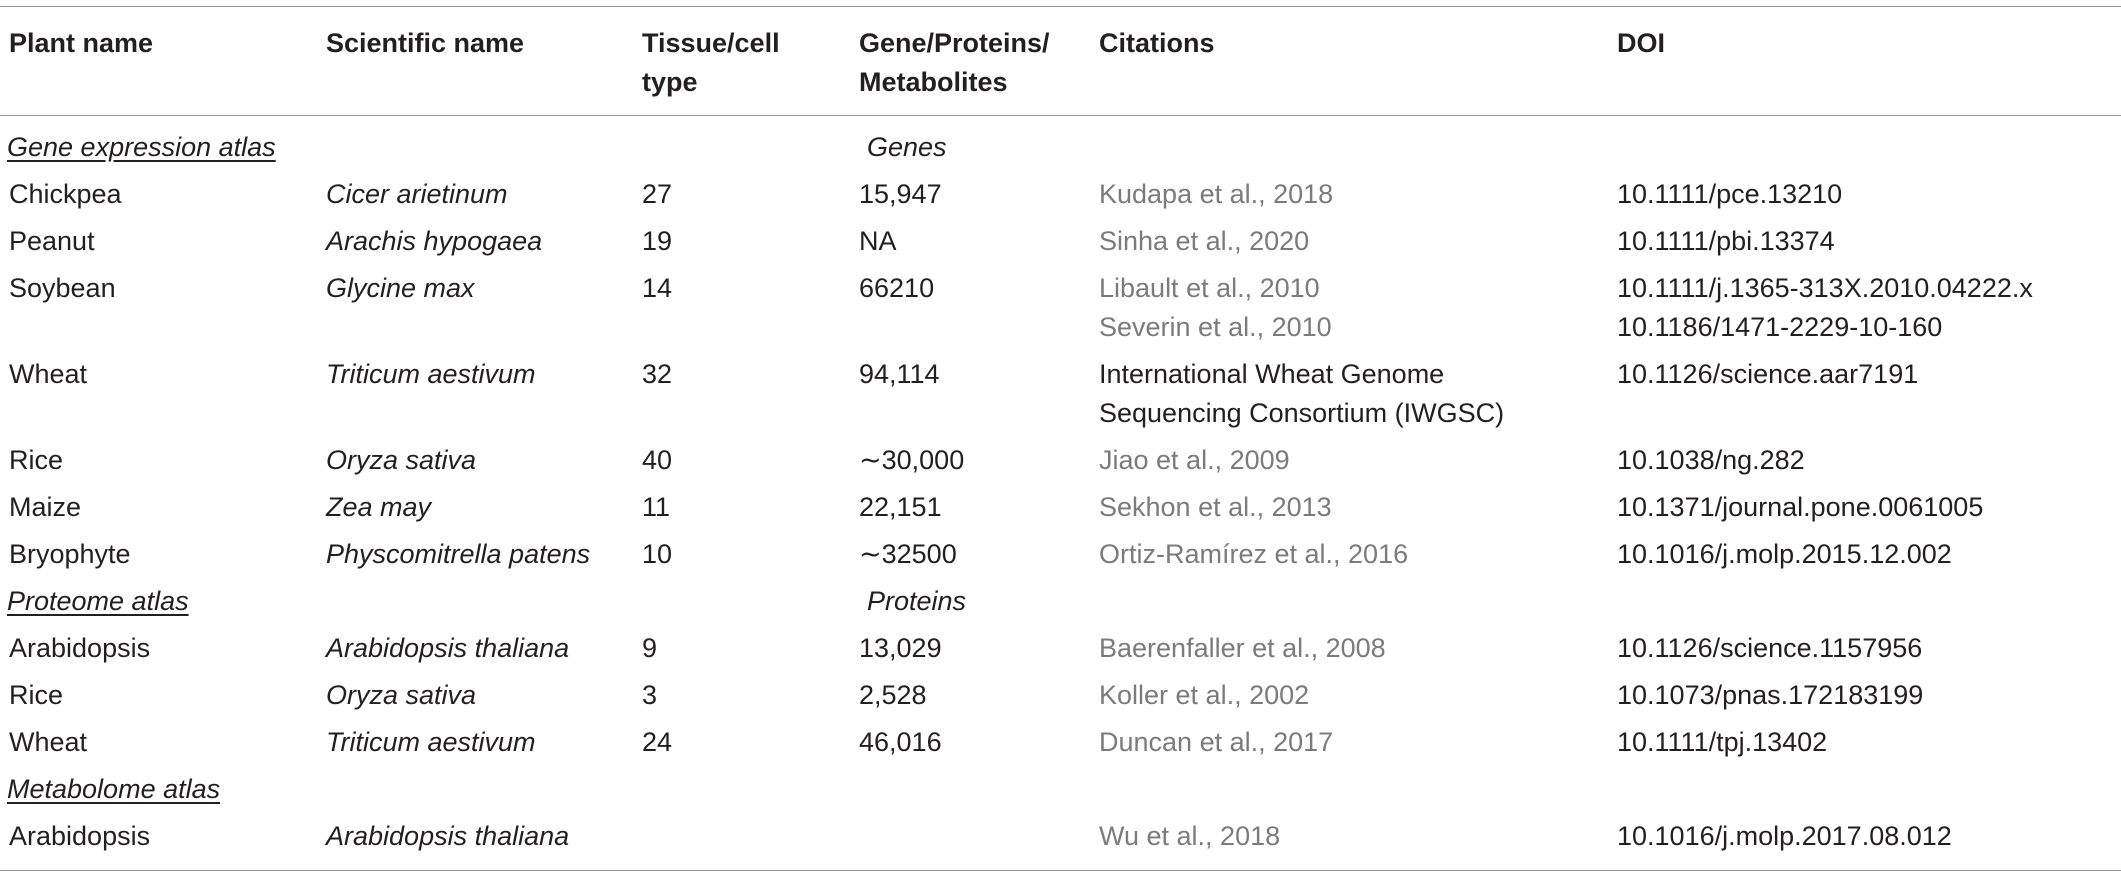 The width and height of the screenshot is (2121, 893). What do you see at coordinates (900, 194) in the screenshot?
I see `gene-count-cell: 15,947` at bounding box center [900, 194].